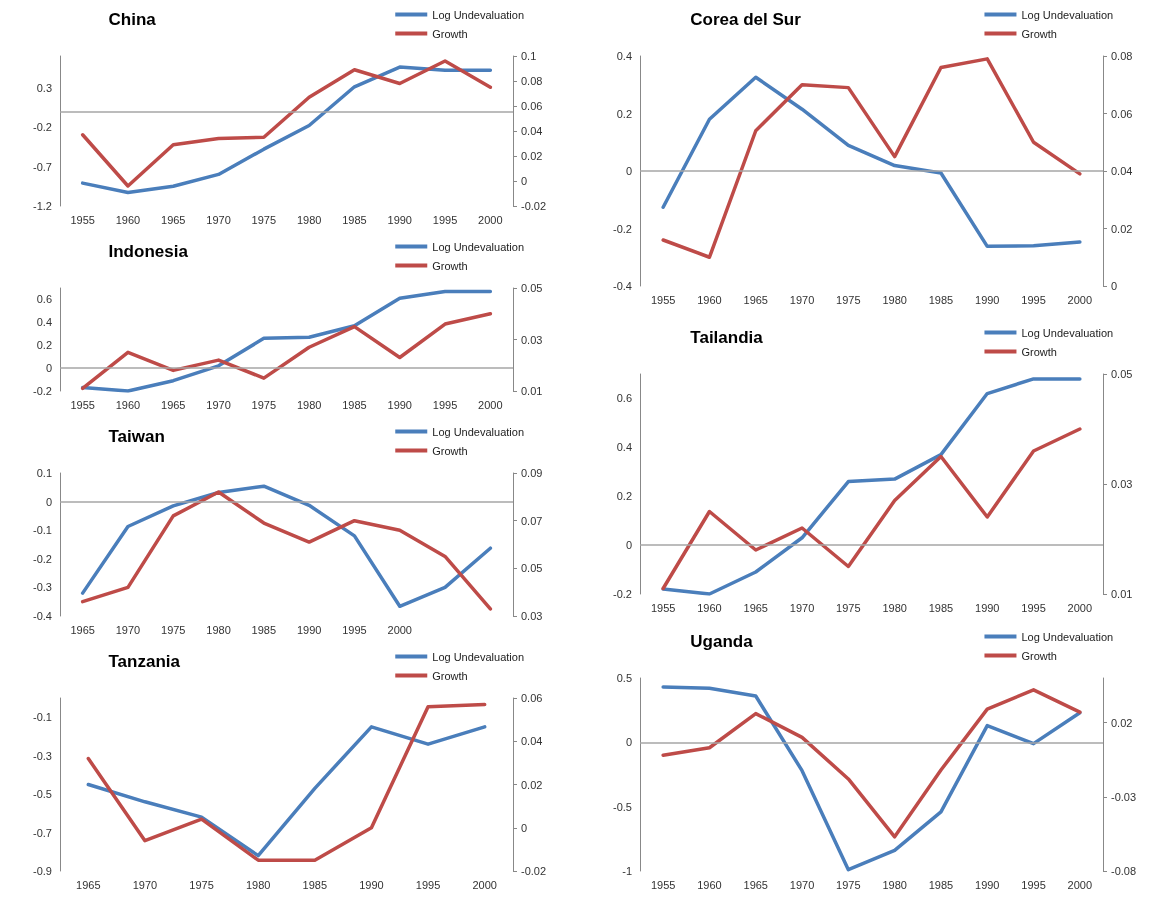 This screenshot has width=1165, height=897. What do you see at coordinates (44, 87) in the screenshot?
I see `y-tick-label: 0.3` at bounding box center [44, 87].